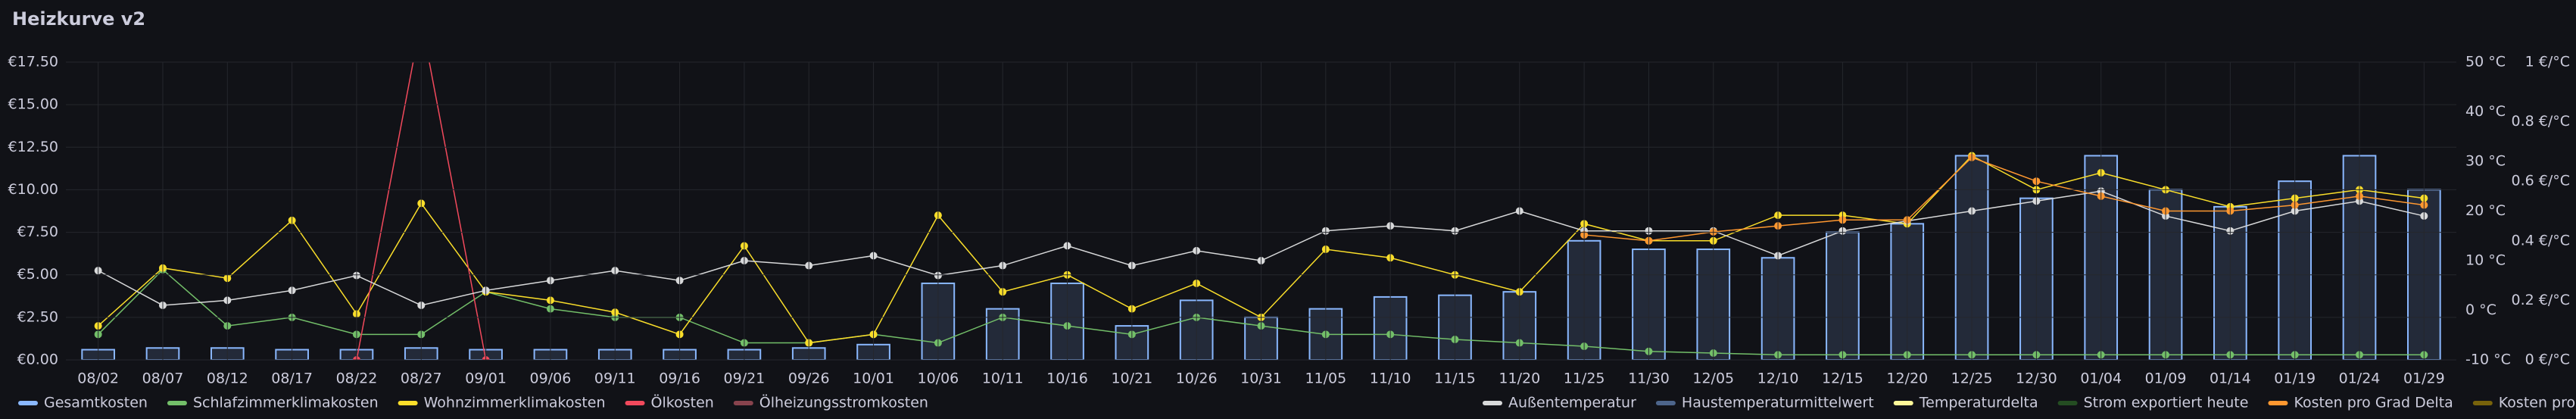 This screenshot has width=2576, height=419. What do you see at coordinates (2540, 240) in the screenshot?
I see `y3-tick-label: 0.4 €/°C` at bounding box center [2540, 240].